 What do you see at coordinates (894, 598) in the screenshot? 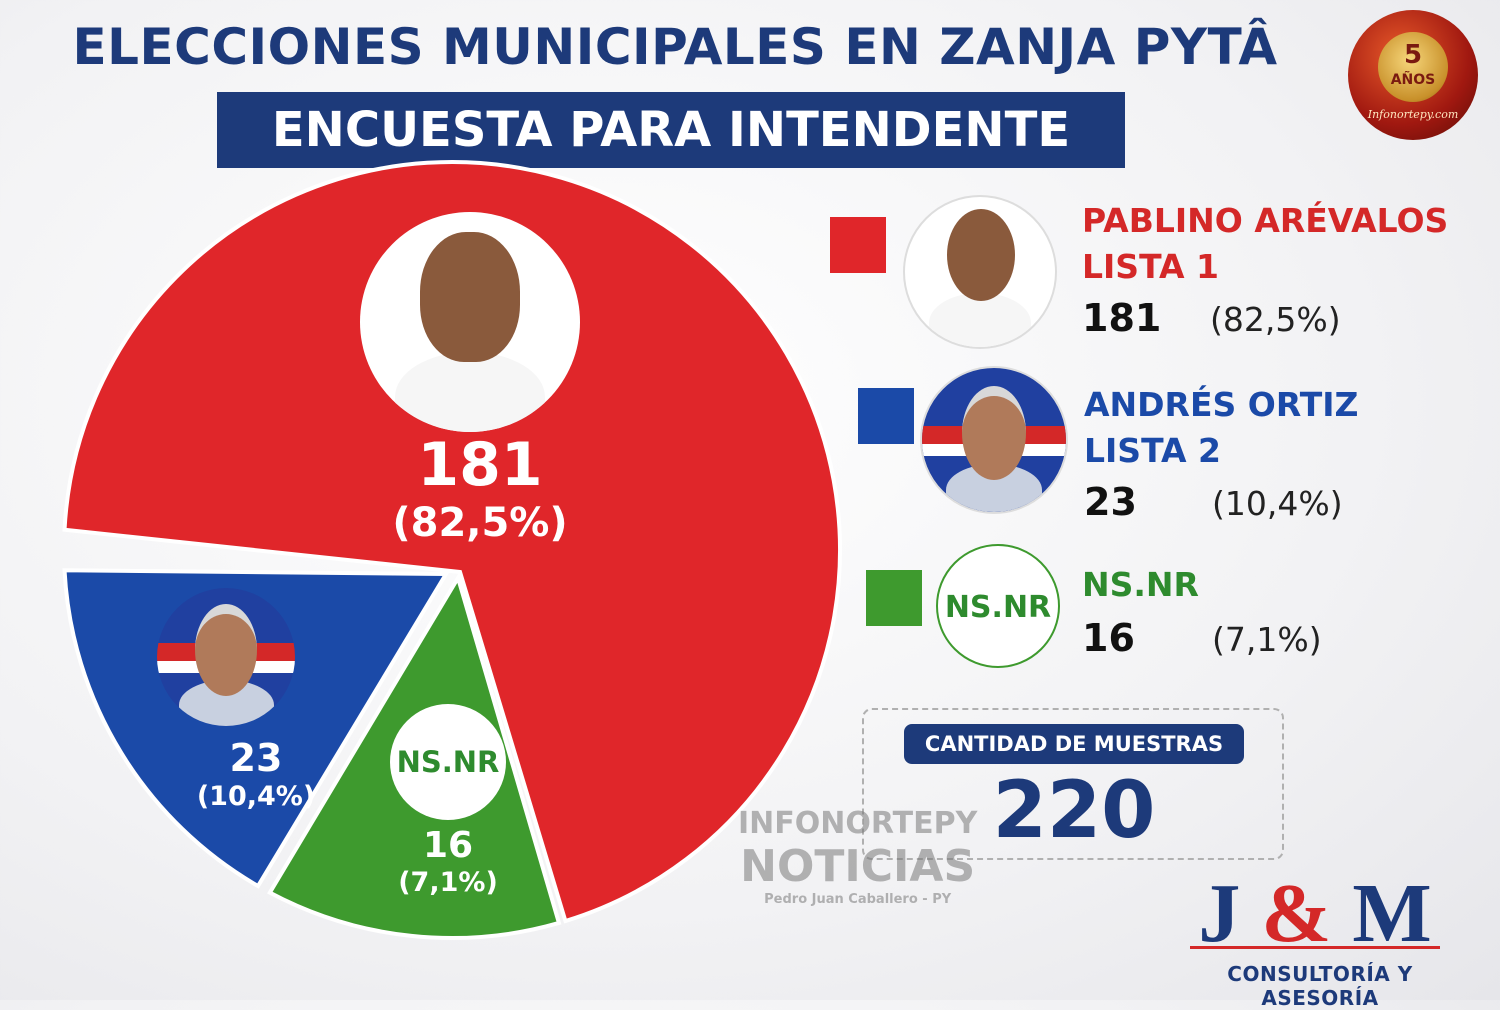
I see `legend-swatch-nsnr` at bounding box center [894, 598].